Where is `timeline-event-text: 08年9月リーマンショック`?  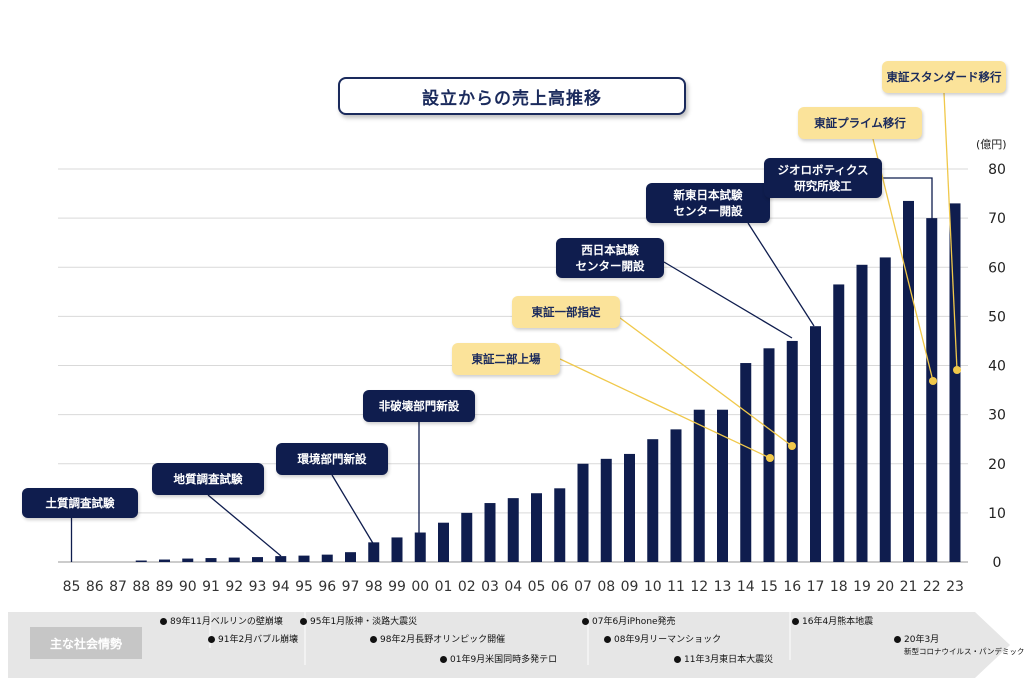
timeline-event-text: 08年9月リーマンショック is located at coordinates (668, 640).